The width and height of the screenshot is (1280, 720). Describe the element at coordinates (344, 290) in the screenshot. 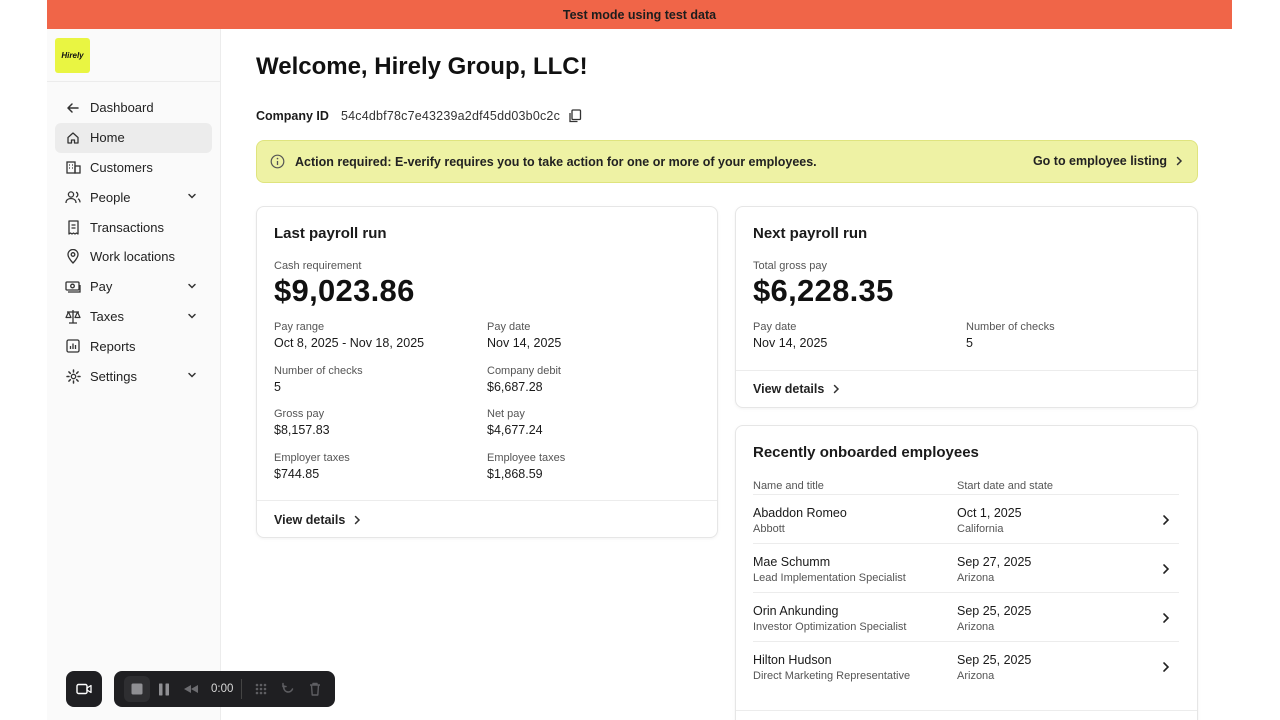

I see `cash-requirement-value: $9,023.86` at that location.